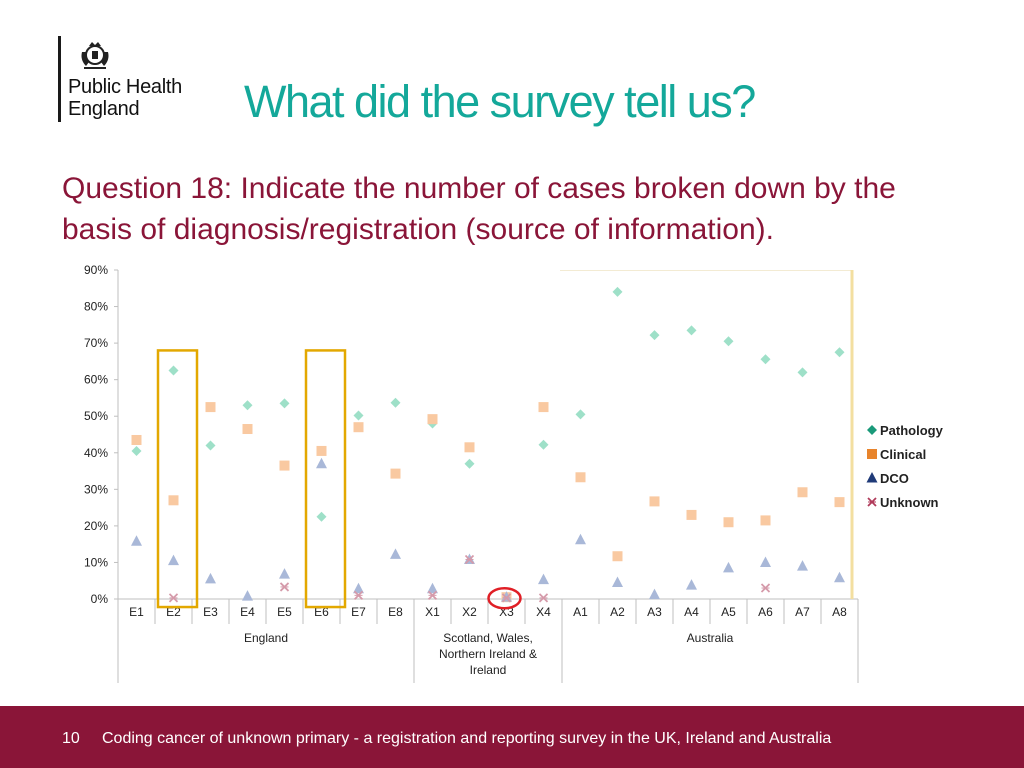  I want to click on legend-marker-dco, so click(872, 477).